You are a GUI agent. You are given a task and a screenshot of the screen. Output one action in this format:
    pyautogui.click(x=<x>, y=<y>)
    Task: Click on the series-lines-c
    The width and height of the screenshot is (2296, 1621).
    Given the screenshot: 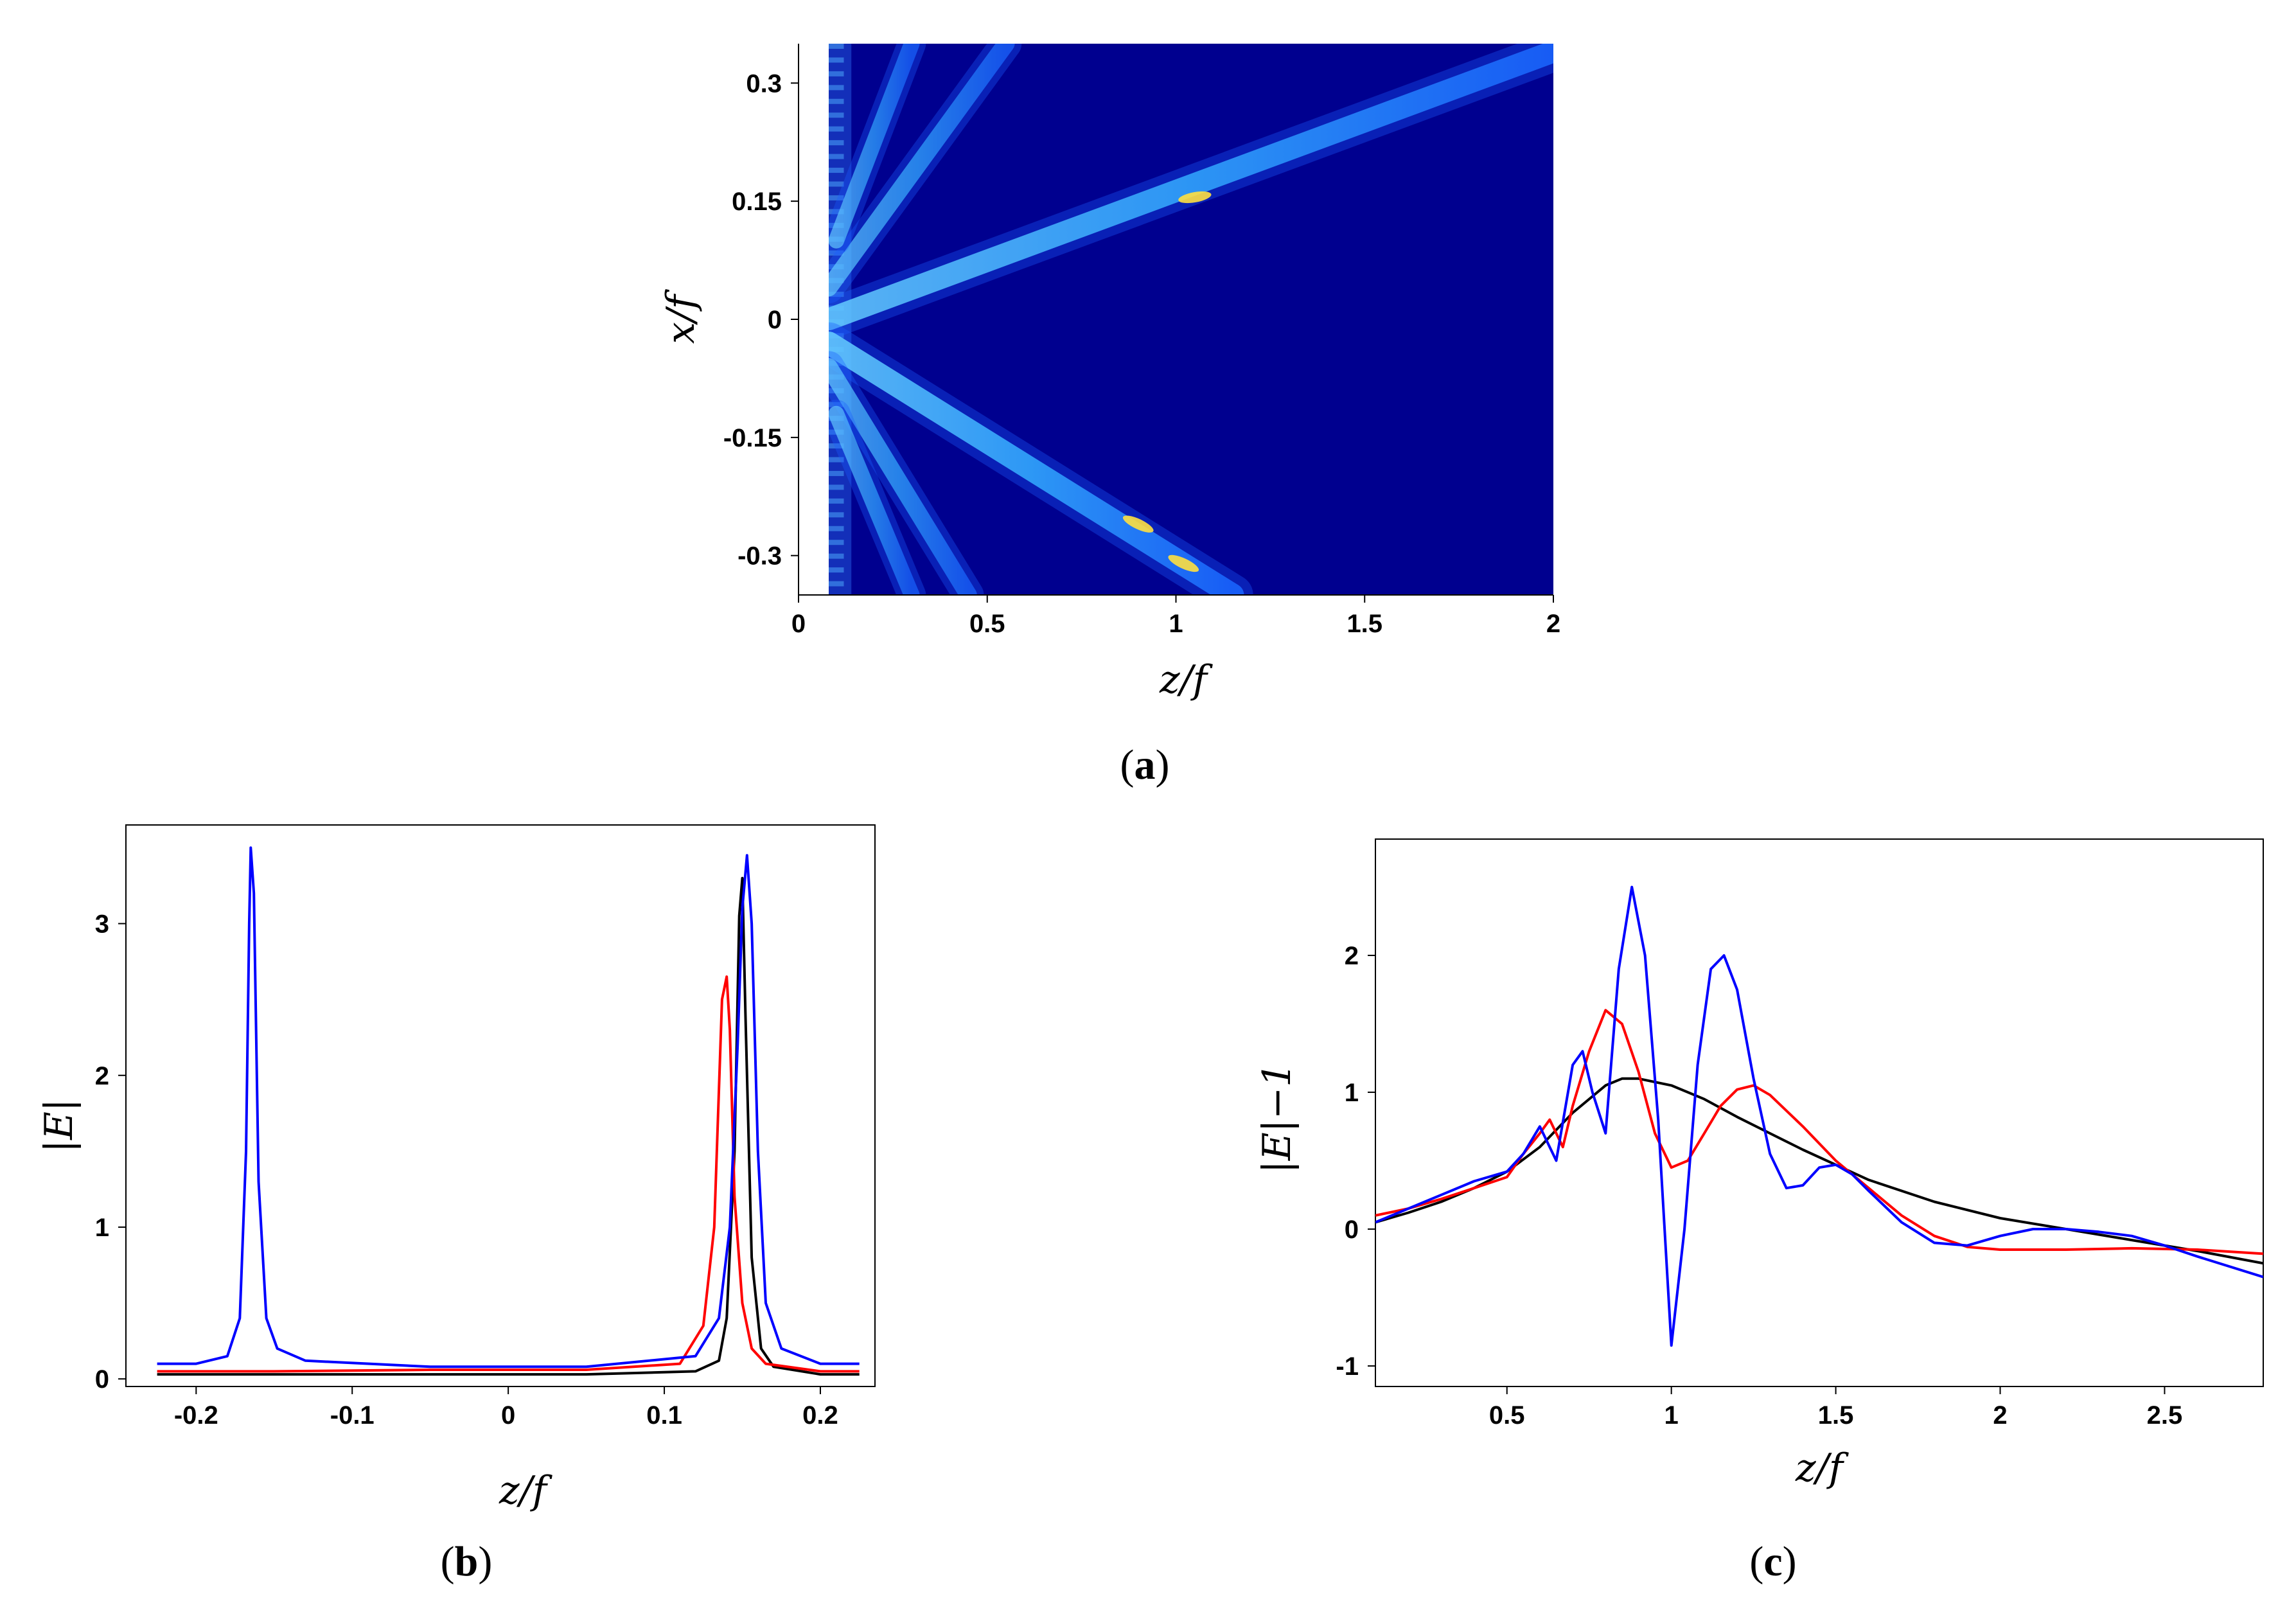 What is the action you would take?
    pyautogui.click(x=1819, y=1116)
    